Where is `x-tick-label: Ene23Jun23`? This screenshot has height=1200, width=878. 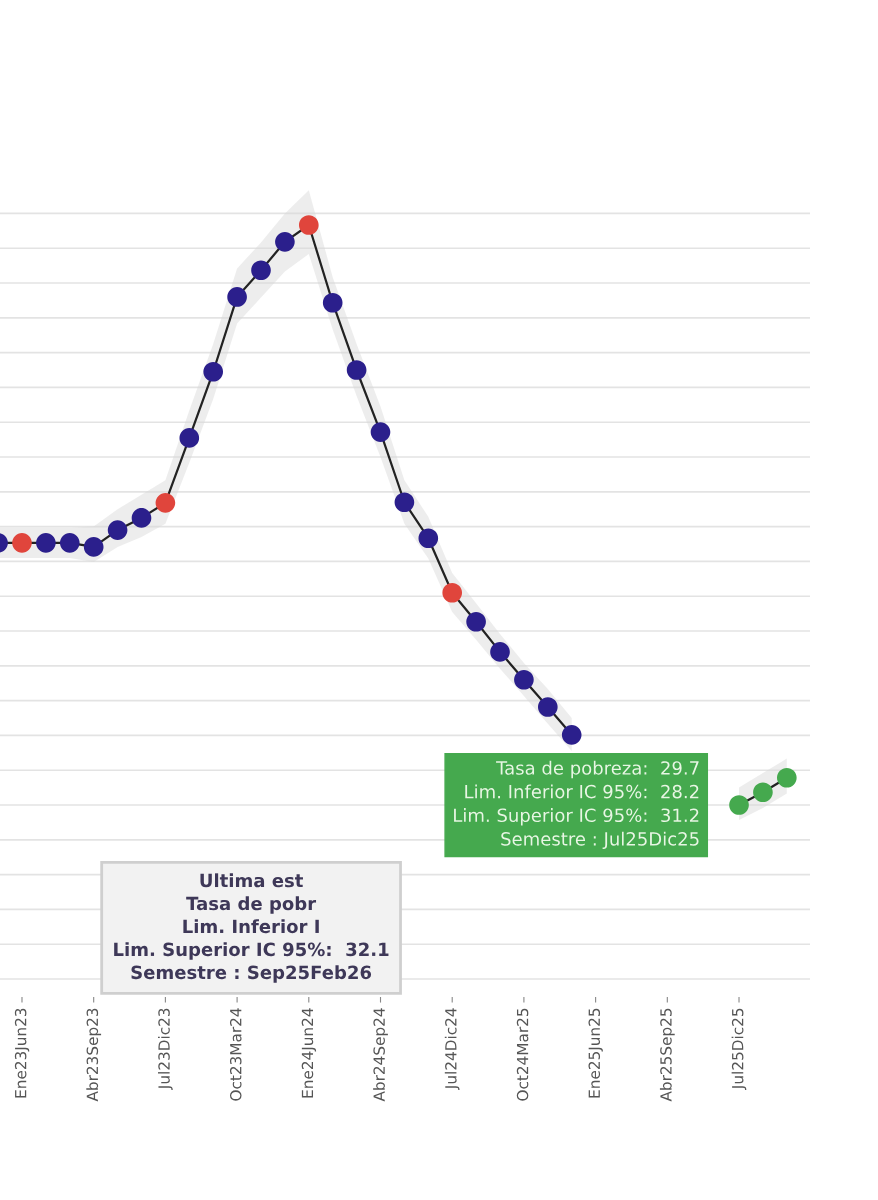
x-tick-label: Ene23Jun23 is located at coordinates (22, 1053).